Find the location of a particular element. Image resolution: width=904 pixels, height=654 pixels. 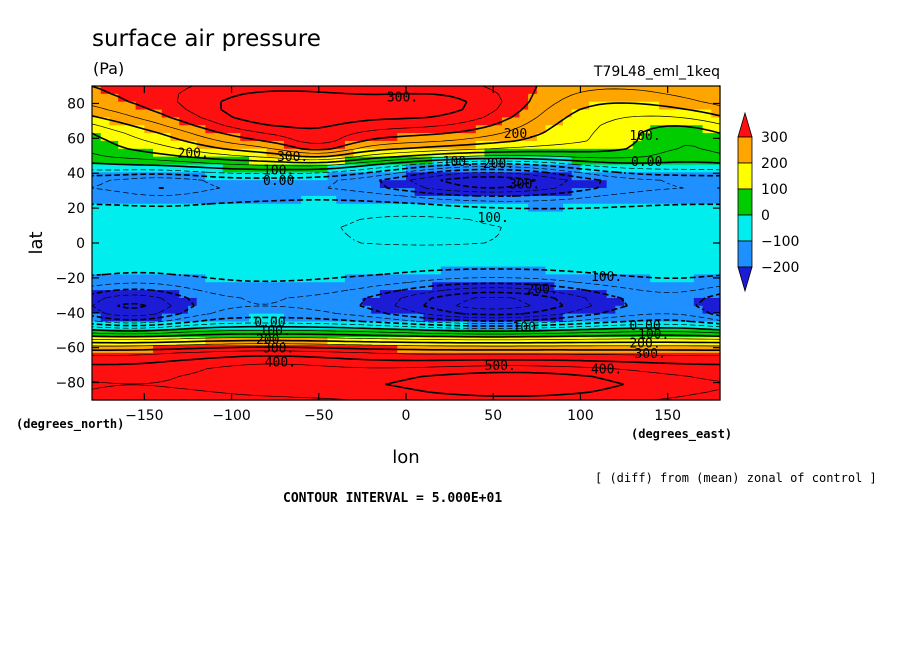

contour-label: 200. is located at coordinates (271, 340).